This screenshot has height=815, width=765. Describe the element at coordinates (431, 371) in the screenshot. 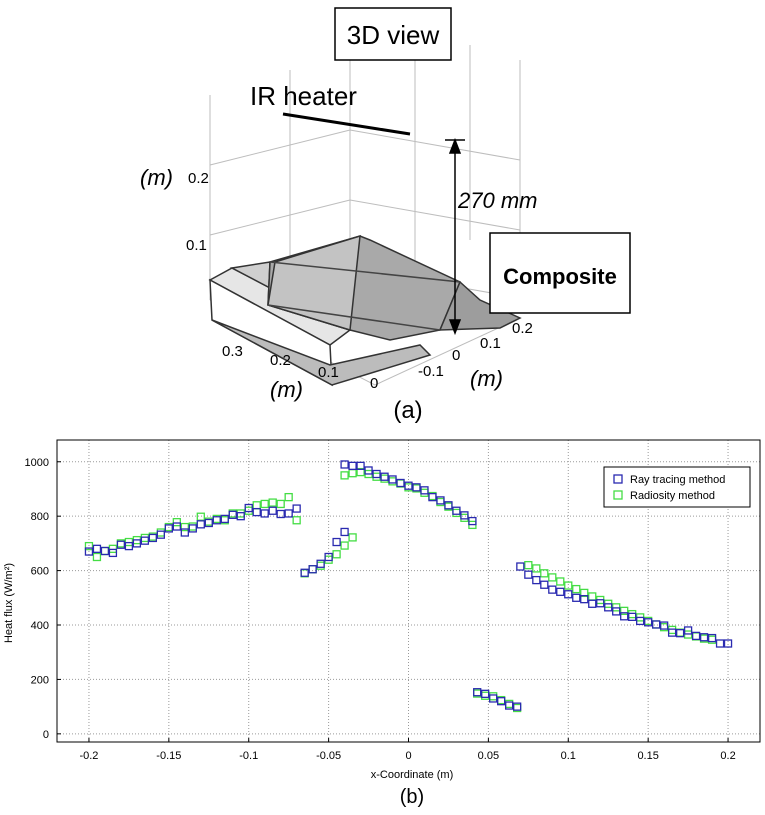

I see `right-tick-label: -0.1` at that location.